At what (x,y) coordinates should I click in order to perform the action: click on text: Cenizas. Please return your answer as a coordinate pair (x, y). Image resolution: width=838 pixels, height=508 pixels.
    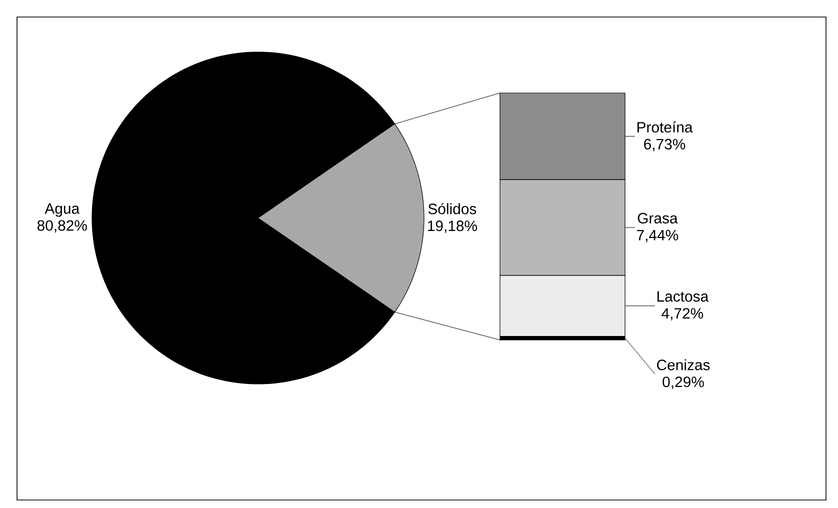
    Looking at the image, I should click on (683, 364).